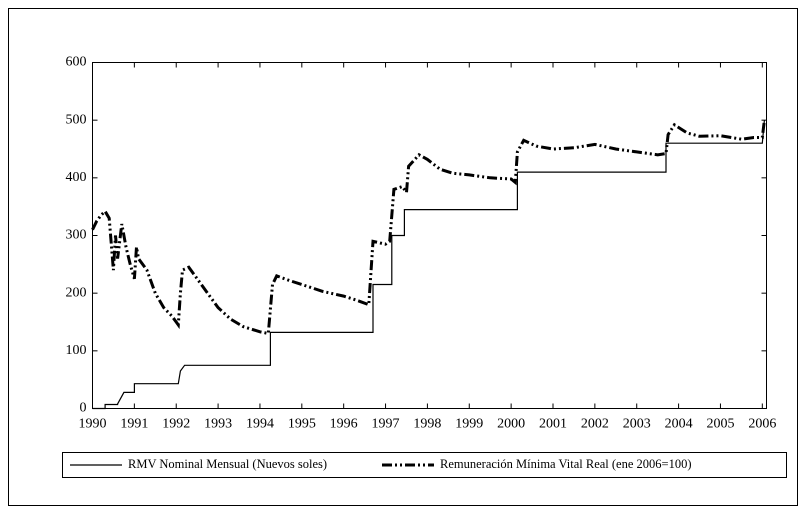 Image resolution: width=806 pixels, height=509 pixels. I want to click on x-tick-label: 1998, so click(427, 424).